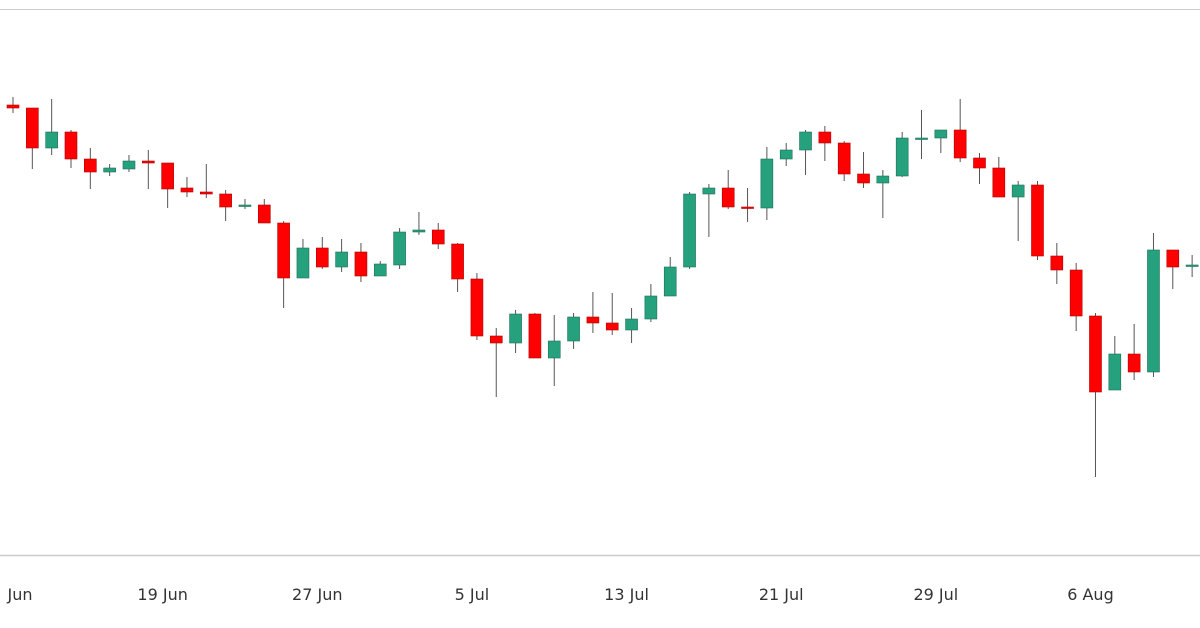 This screenshot has height=628, width=1200. Describe the element at coordinates (960, 130) in the screenshot. I see `candle-30-jul` at that location.